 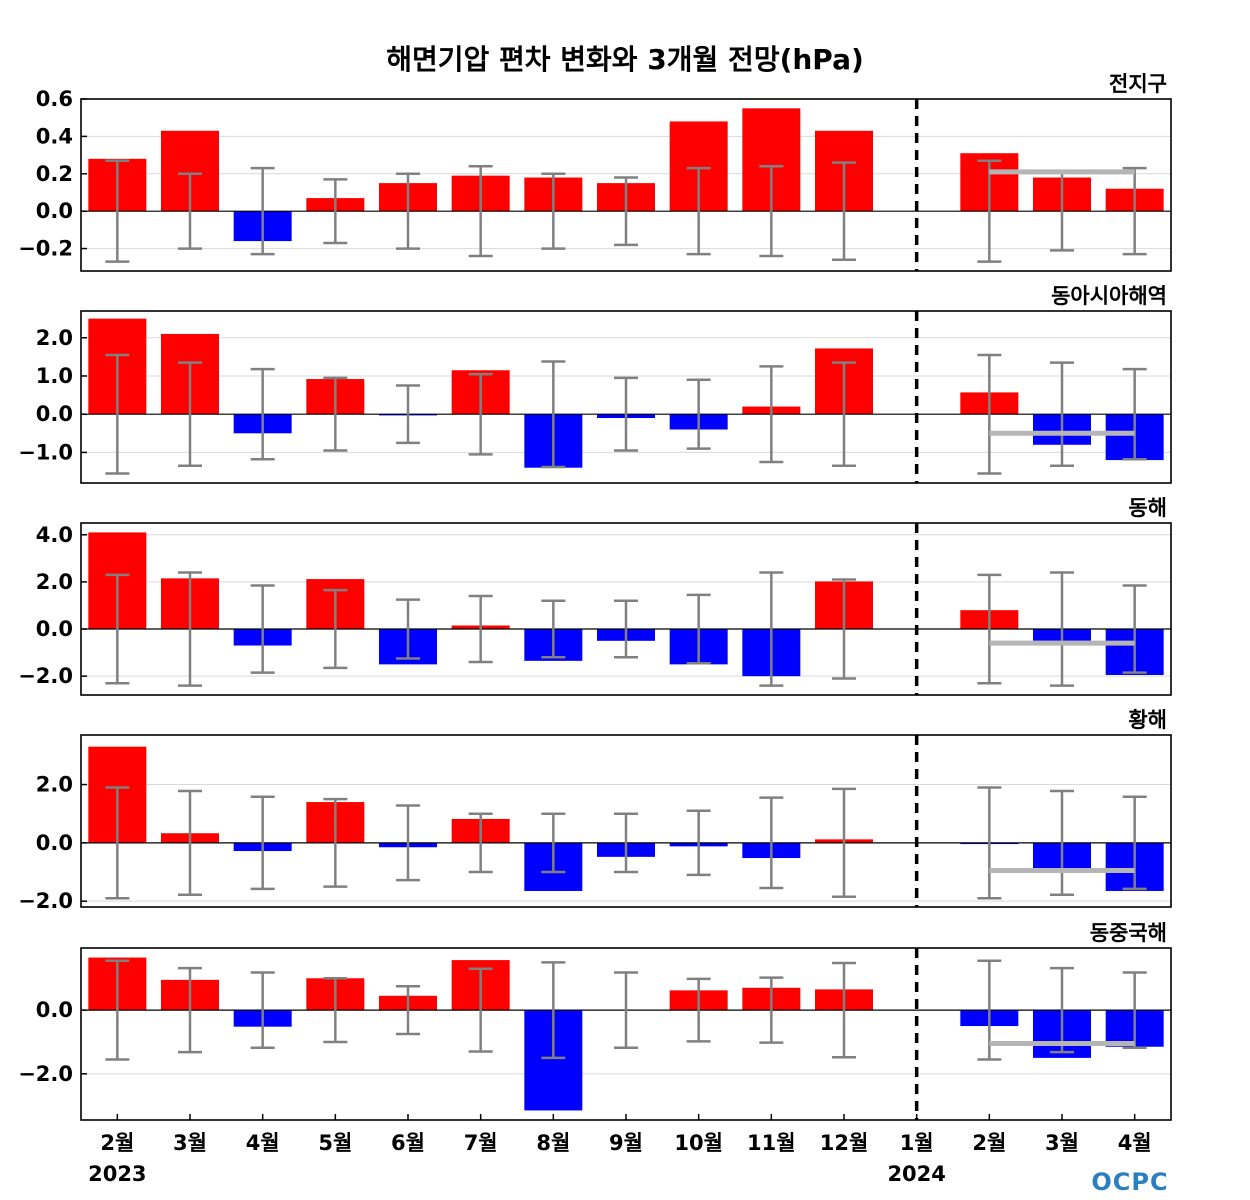 What do you see at coordinates (916, 1174) in the screenshot?
I see `x-year-label: 2024` at bounding box center [916, 1174].